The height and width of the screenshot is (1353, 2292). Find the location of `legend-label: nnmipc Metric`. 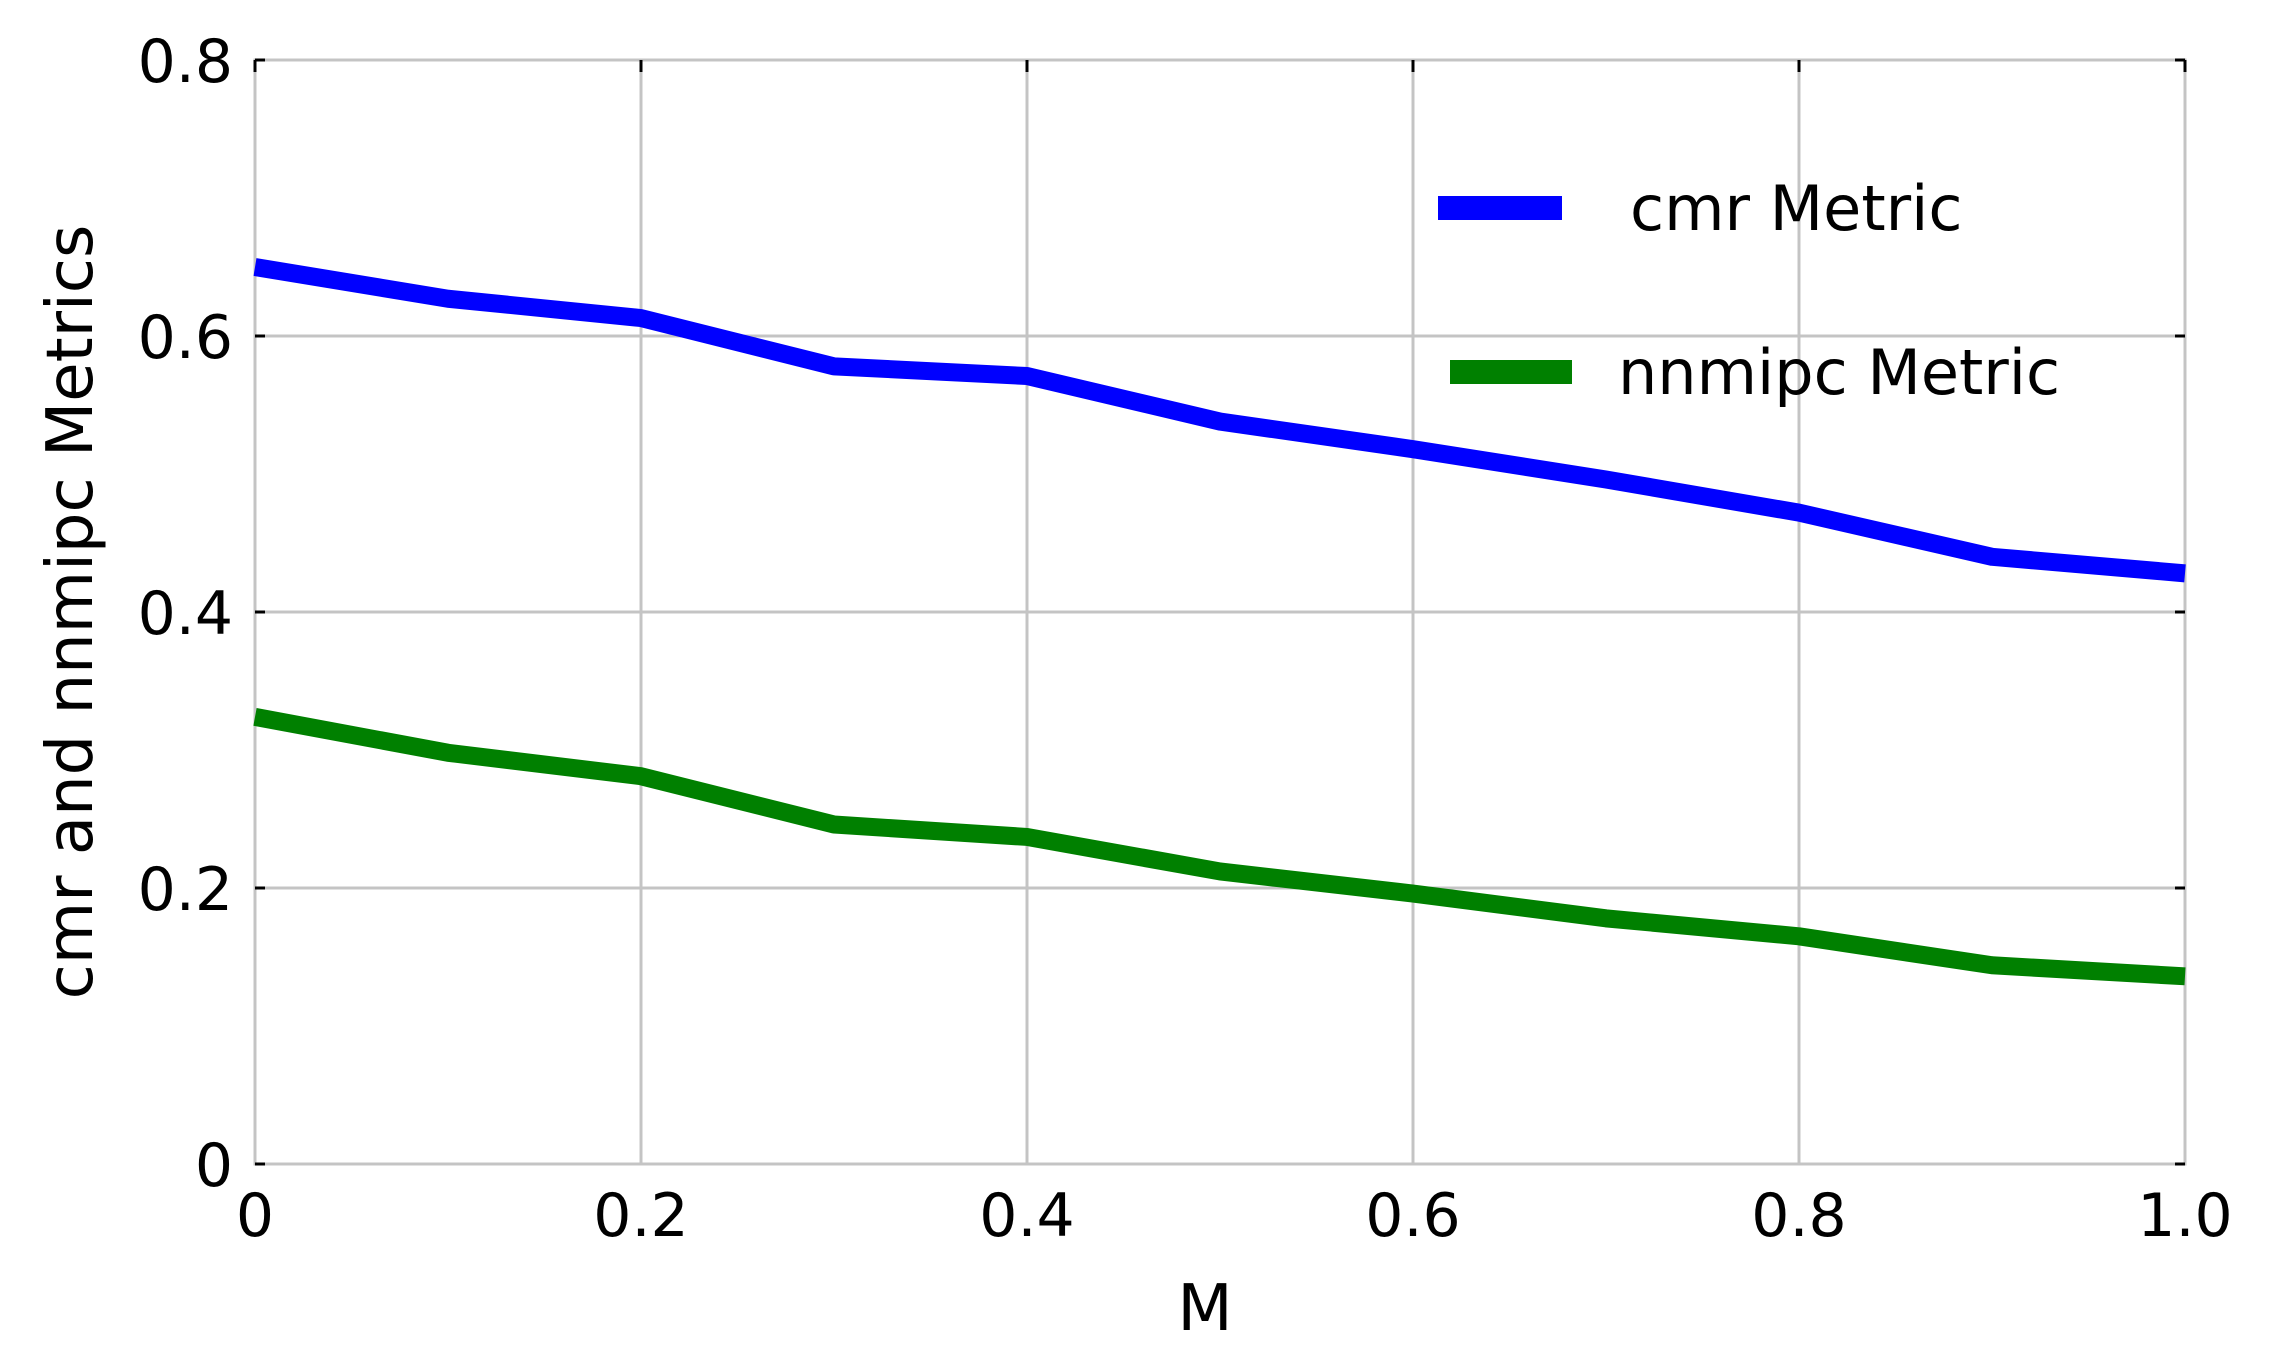

legend-label: nnmipc Metric is located at coordinates (1839, 372).